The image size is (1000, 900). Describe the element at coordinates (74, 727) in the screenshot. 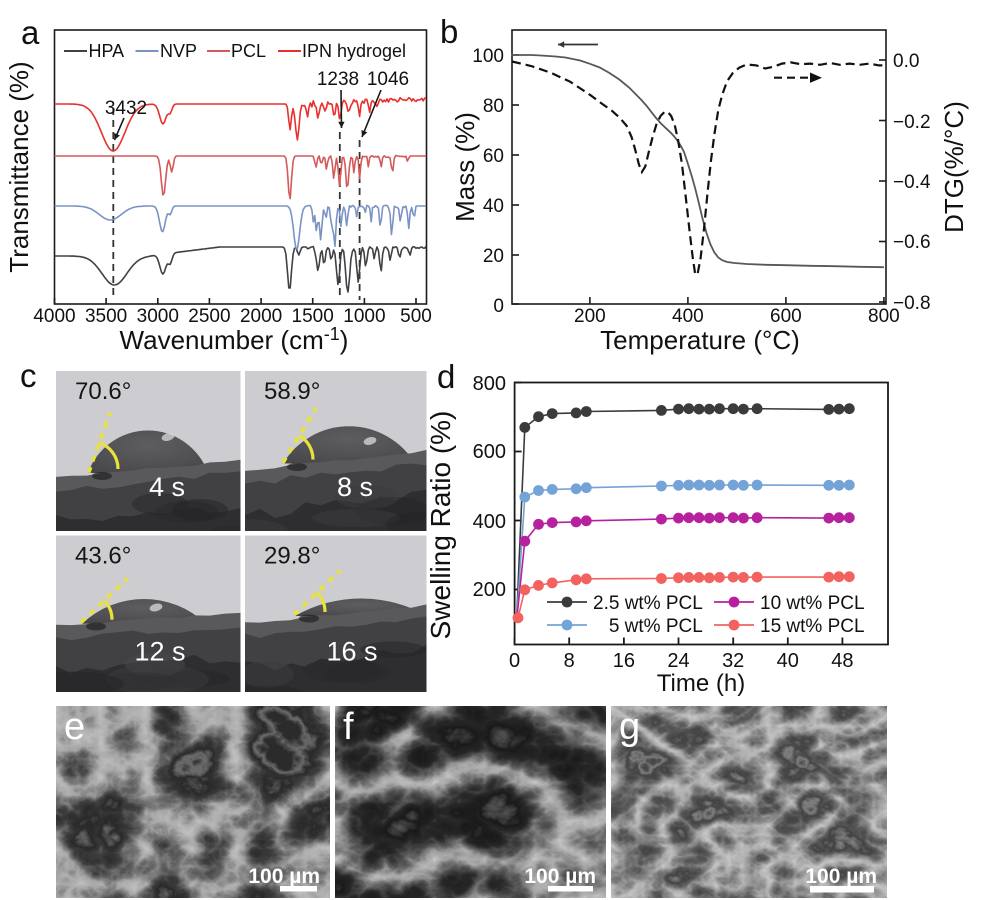

I see `svg-text: e` at that location.